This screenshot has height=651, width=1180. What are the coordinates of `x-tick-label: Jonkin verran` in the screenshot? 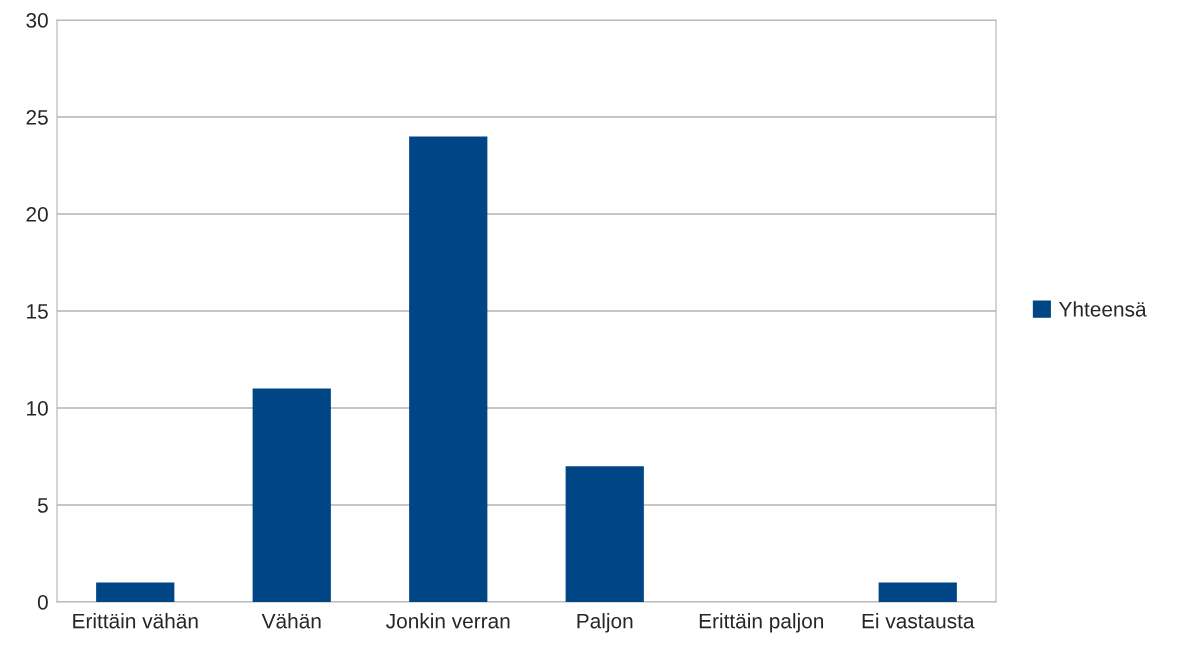 It's located at (448, 621).